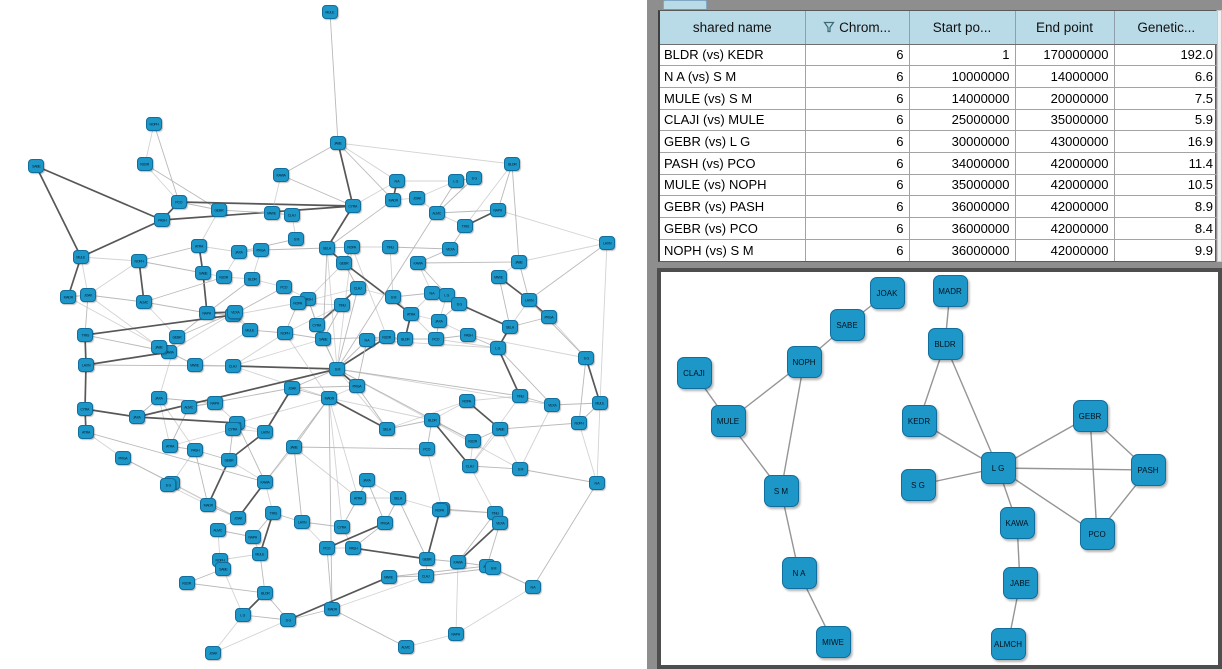  I want to click on cell-value: 35000000, so click(1065, 120).